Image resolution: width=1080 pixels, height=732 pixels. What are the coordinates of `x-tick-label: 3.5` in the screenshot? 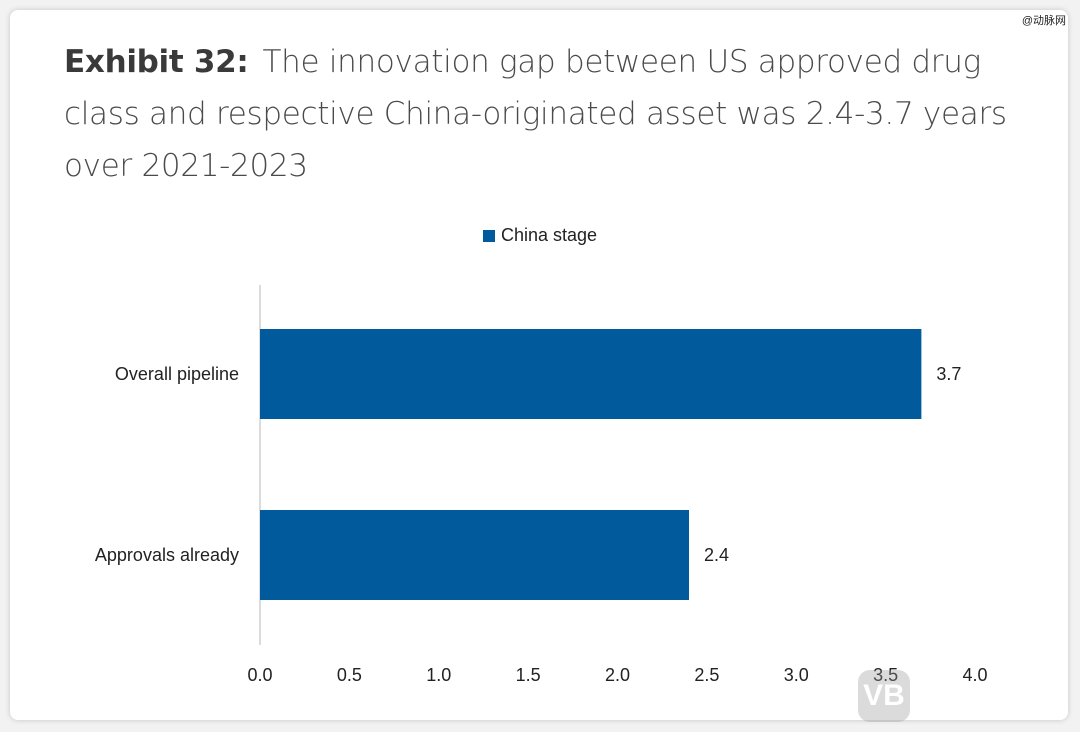 It's located at (885, 675).